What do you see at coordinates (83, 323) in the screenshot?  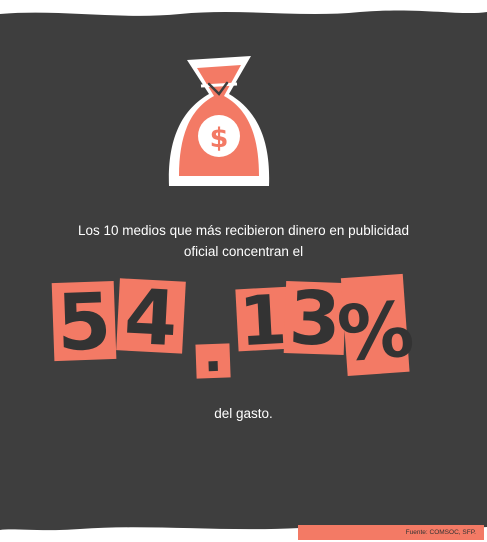 I see `stat-char: 5` at bounding box center [83, 323].